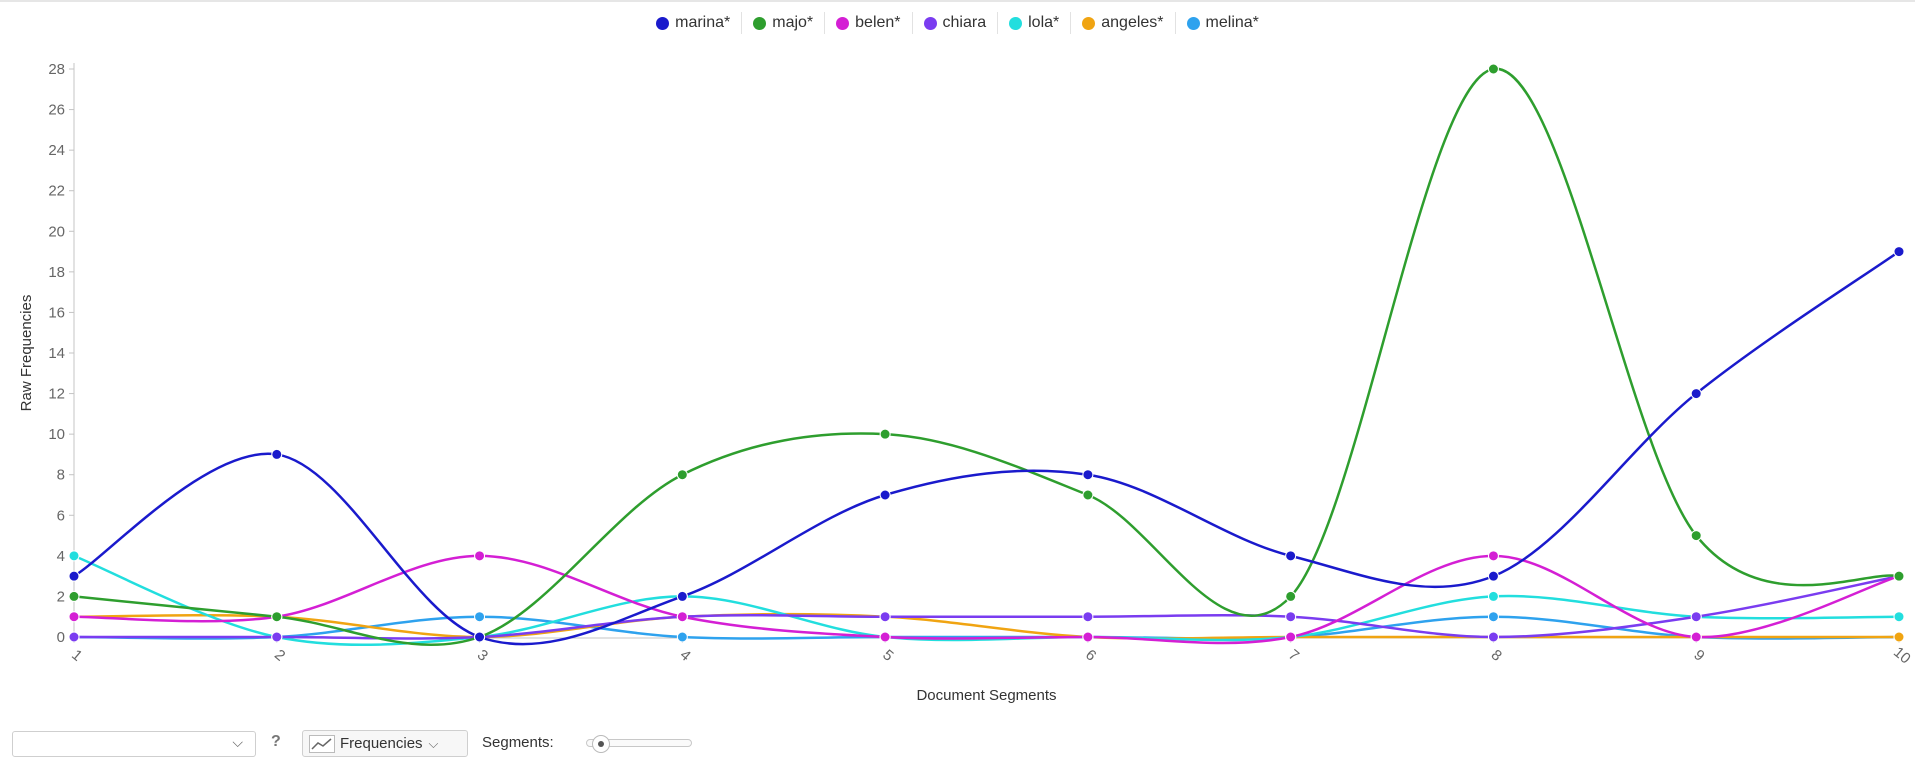 The width and height of the screenshot is (1915, 757). Describe the element at coordinates (1293, 655) in the screenshot. I see `x-tick-label: 7` at that location.